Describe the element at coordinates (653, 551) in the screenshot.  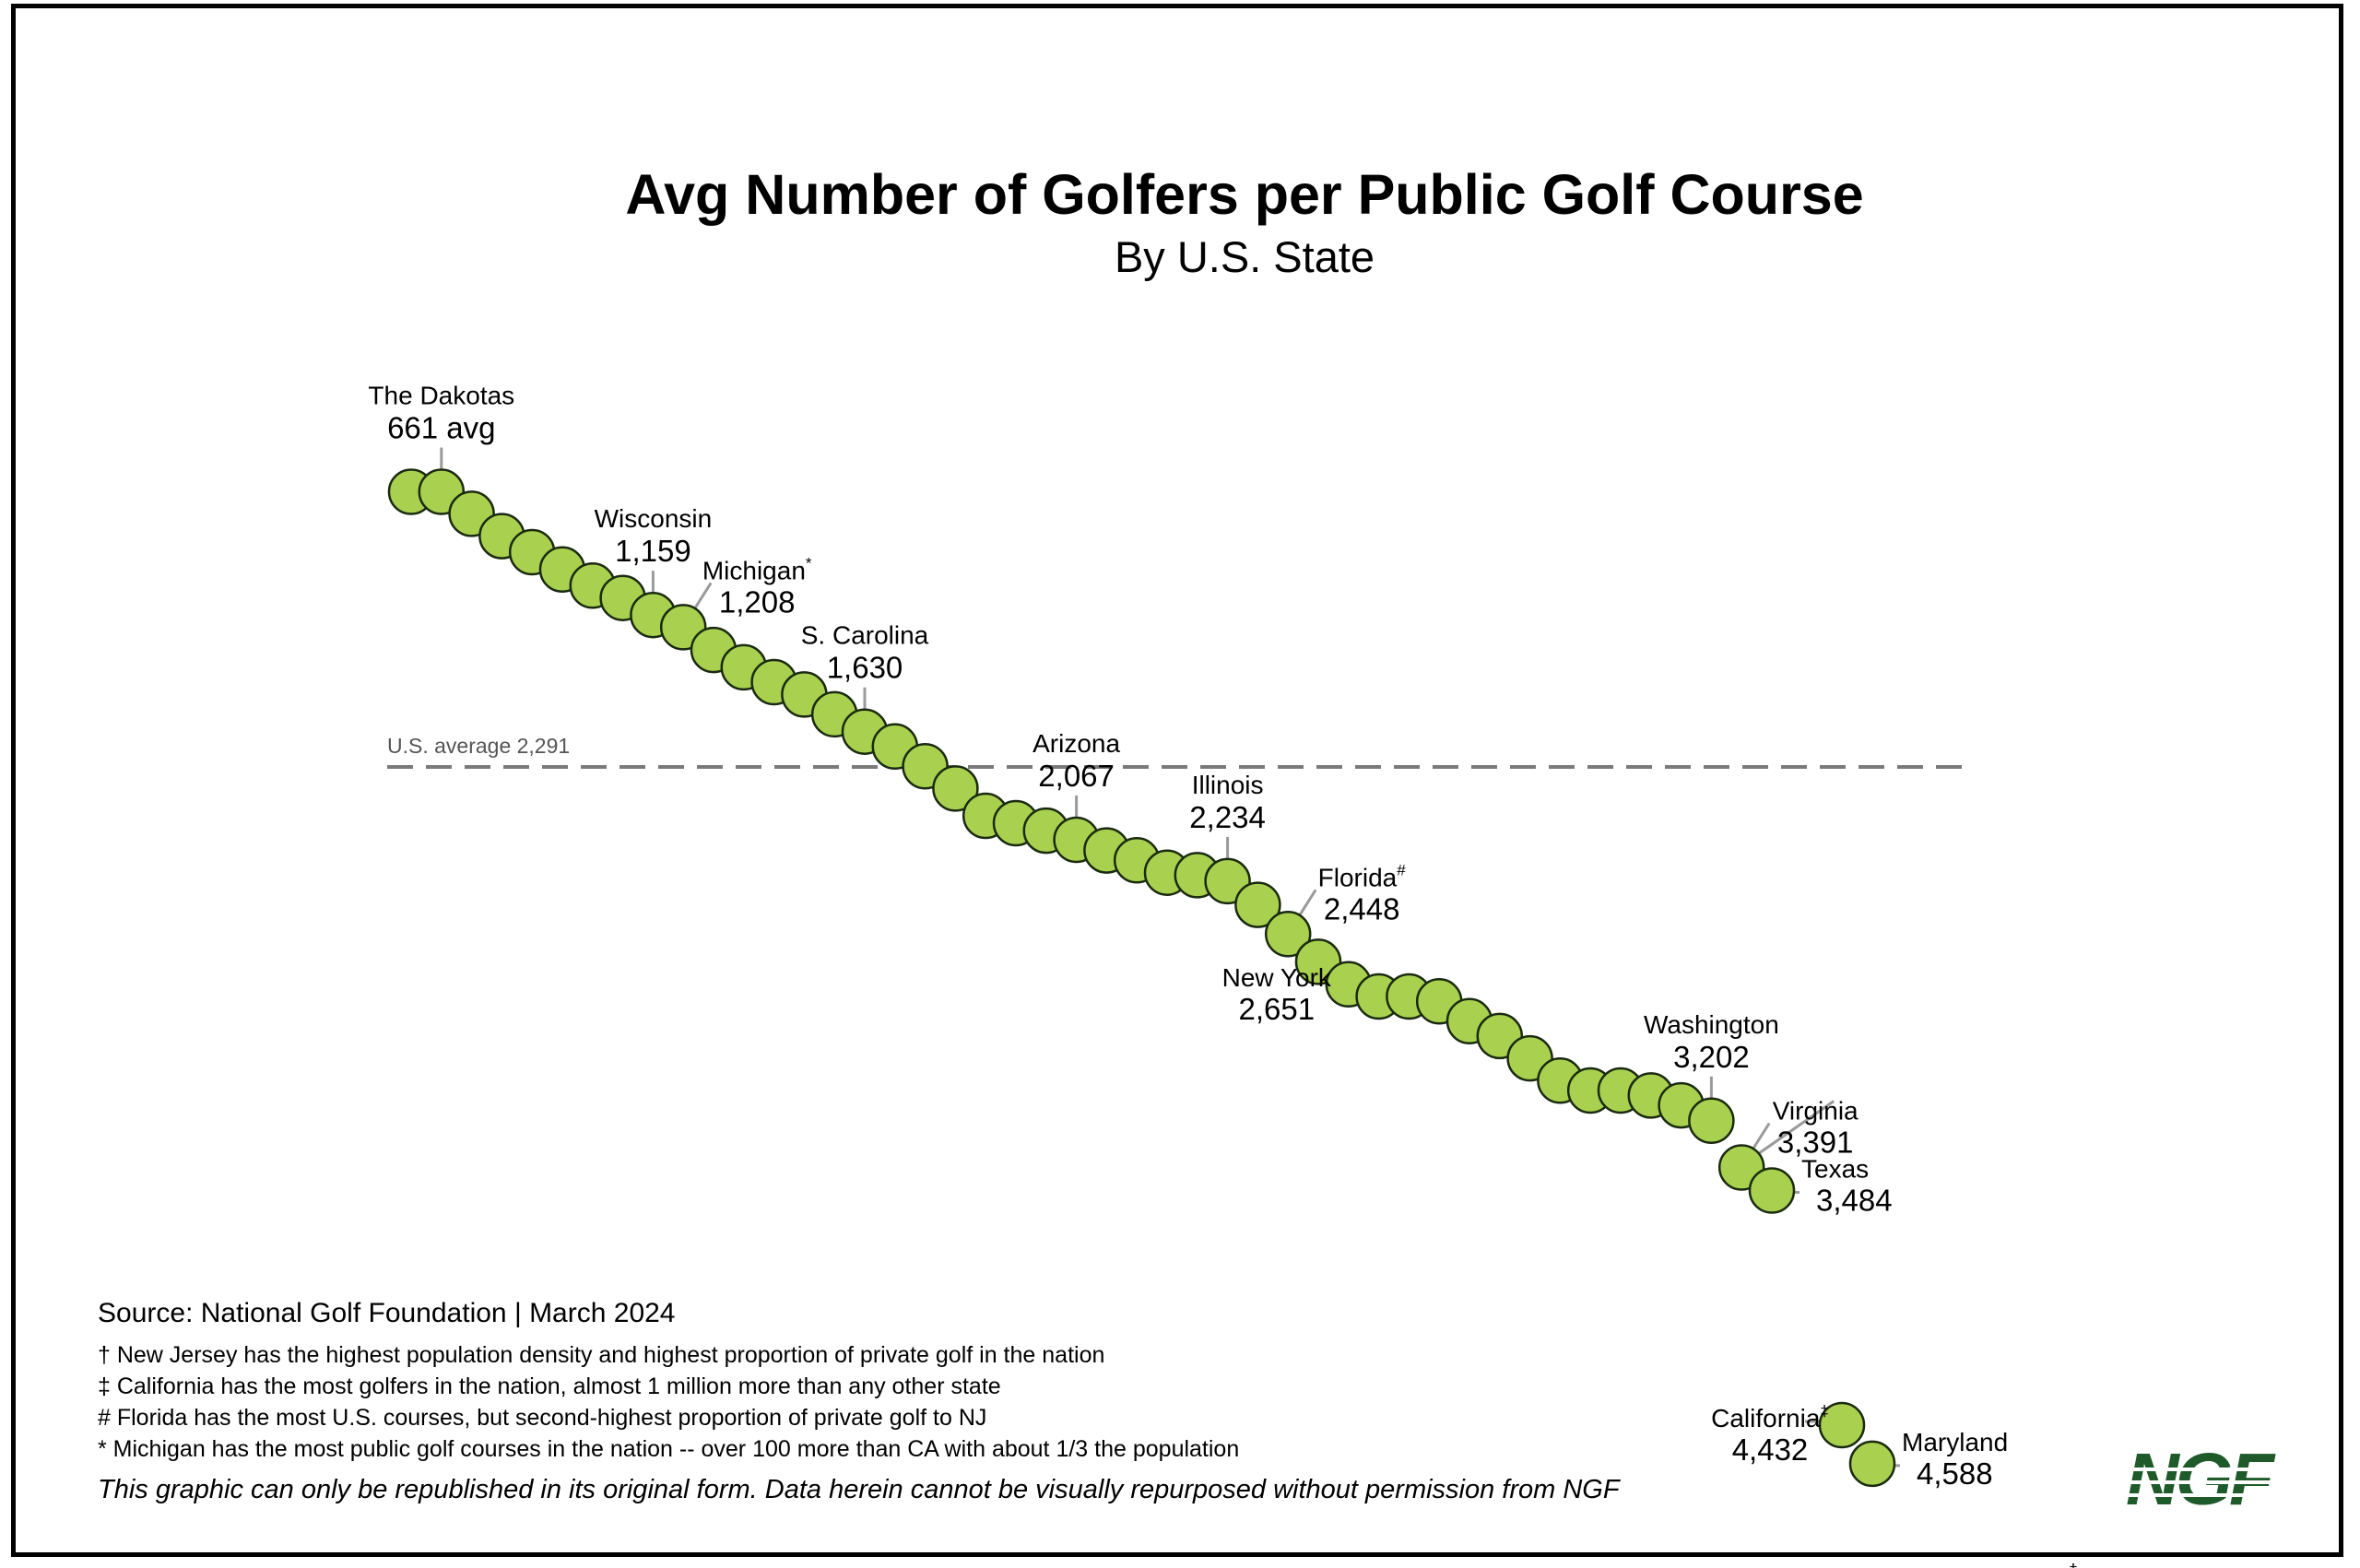
I see `label-value-wisconsin: 1,159` at that location.